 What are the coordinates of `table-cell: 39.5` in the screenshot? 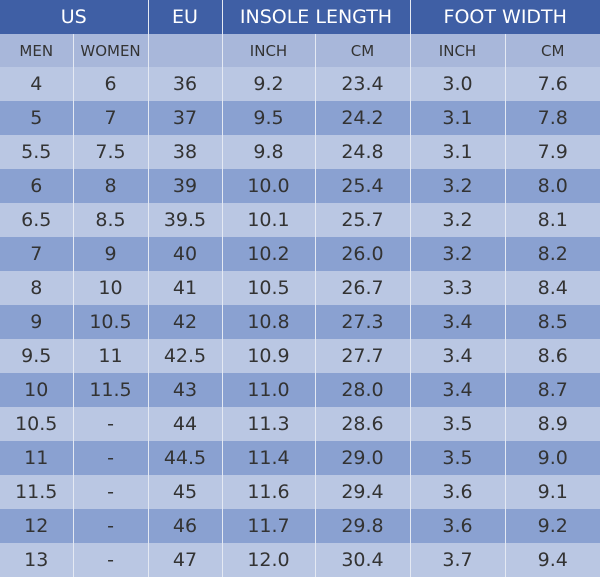 It's located at (184, 220).